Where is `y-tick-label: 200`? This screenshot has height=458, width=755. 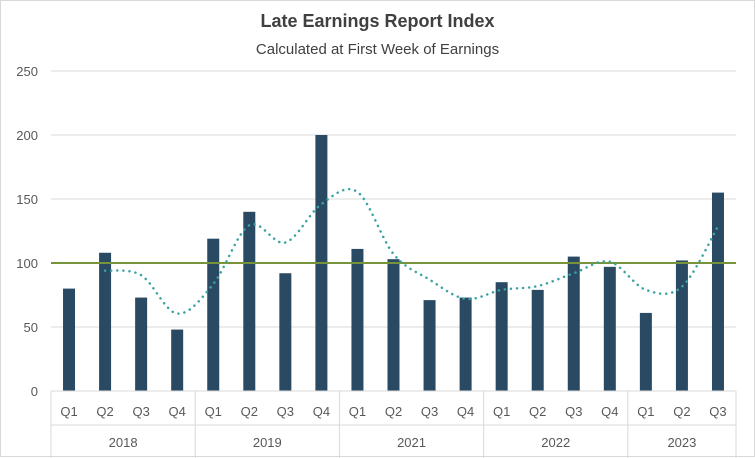
y-tick-label: 200 is located at coordinates (27, 135).